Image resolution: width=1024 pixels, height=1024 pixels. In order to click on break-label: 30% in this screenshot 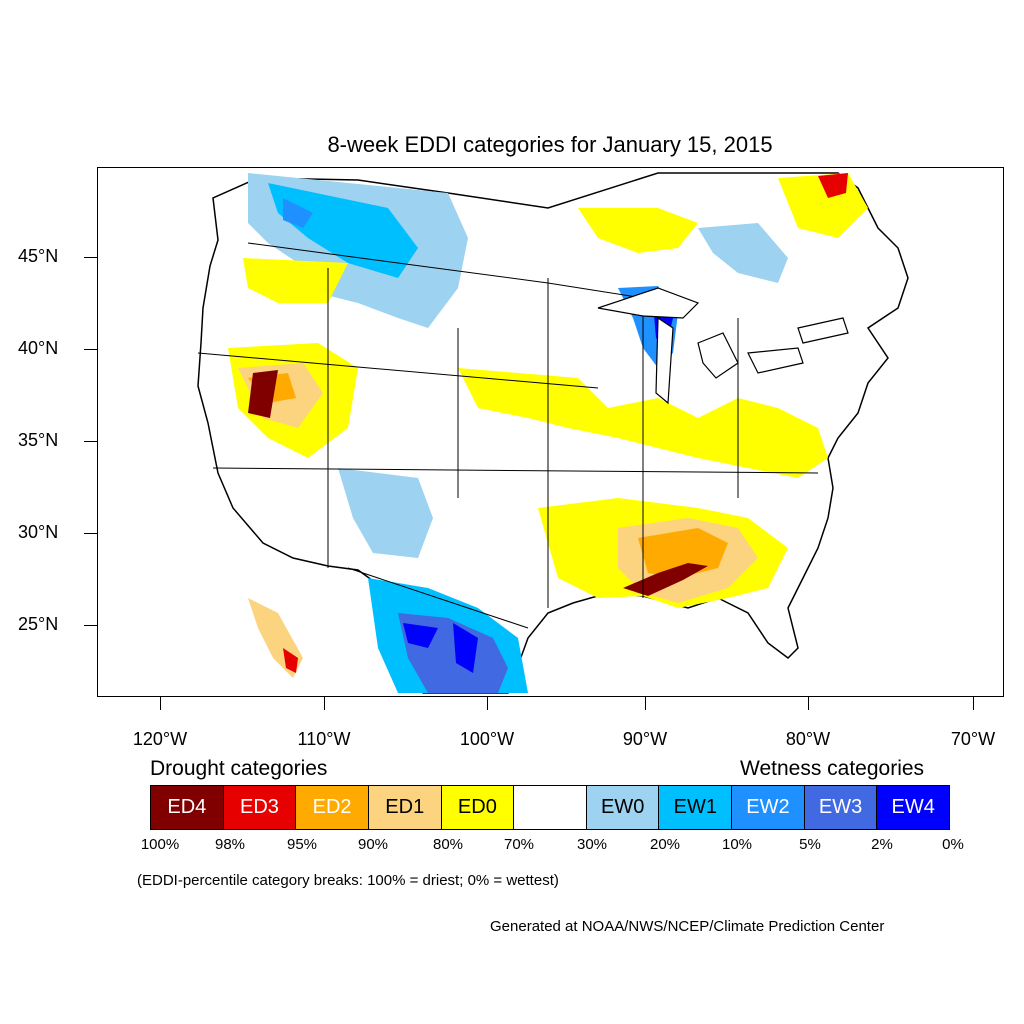, I will do `click(592, 844)`.